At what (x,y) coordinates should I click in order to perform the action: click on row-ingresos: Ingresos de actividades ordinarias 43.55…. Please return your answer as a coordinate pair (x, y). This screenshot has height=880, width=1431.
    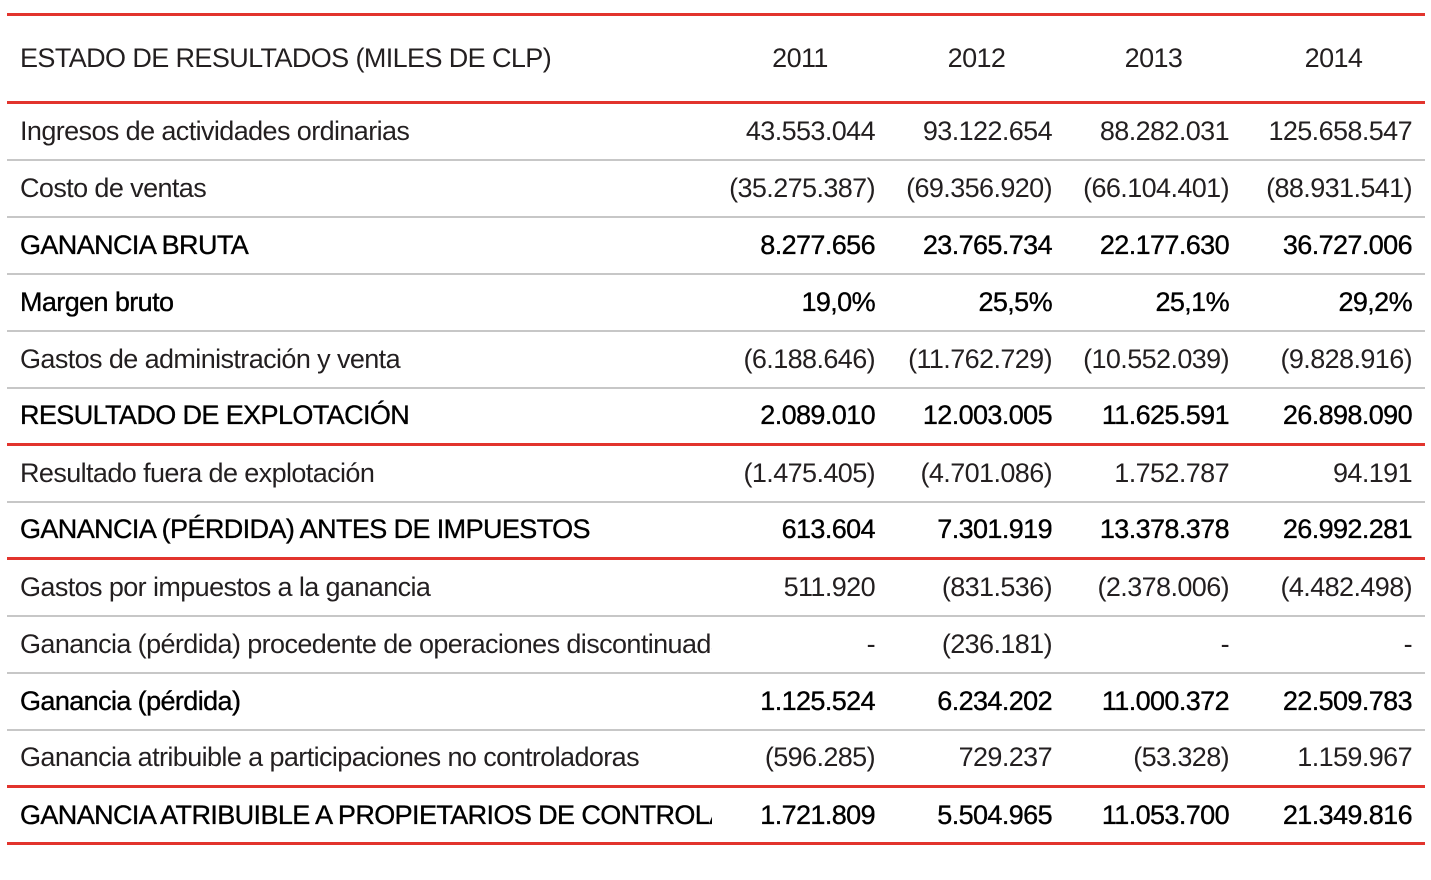
    Looking at the image, I should click on (716, 131).